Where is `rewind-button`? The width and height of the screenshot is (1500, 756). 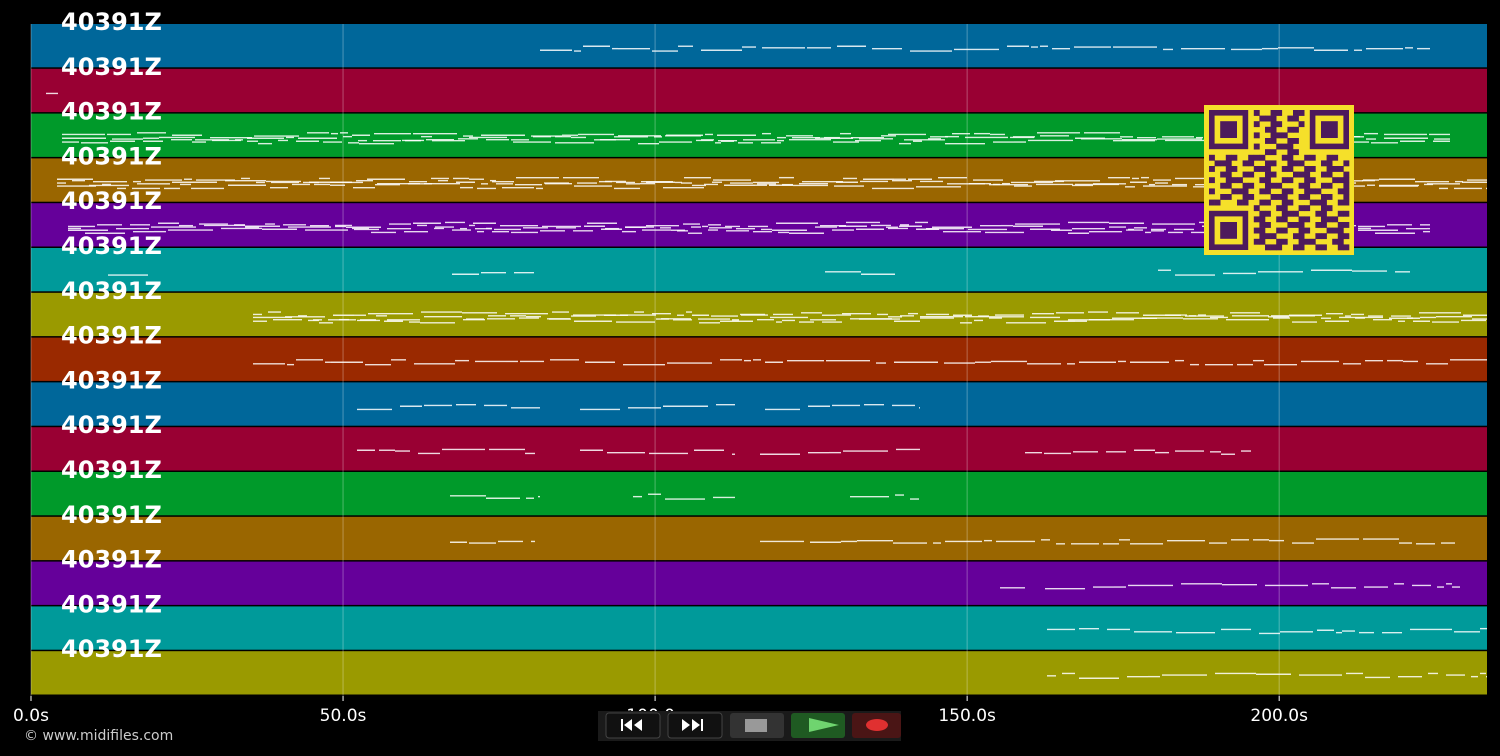
rewind-button is located at coordinates (633, 725).